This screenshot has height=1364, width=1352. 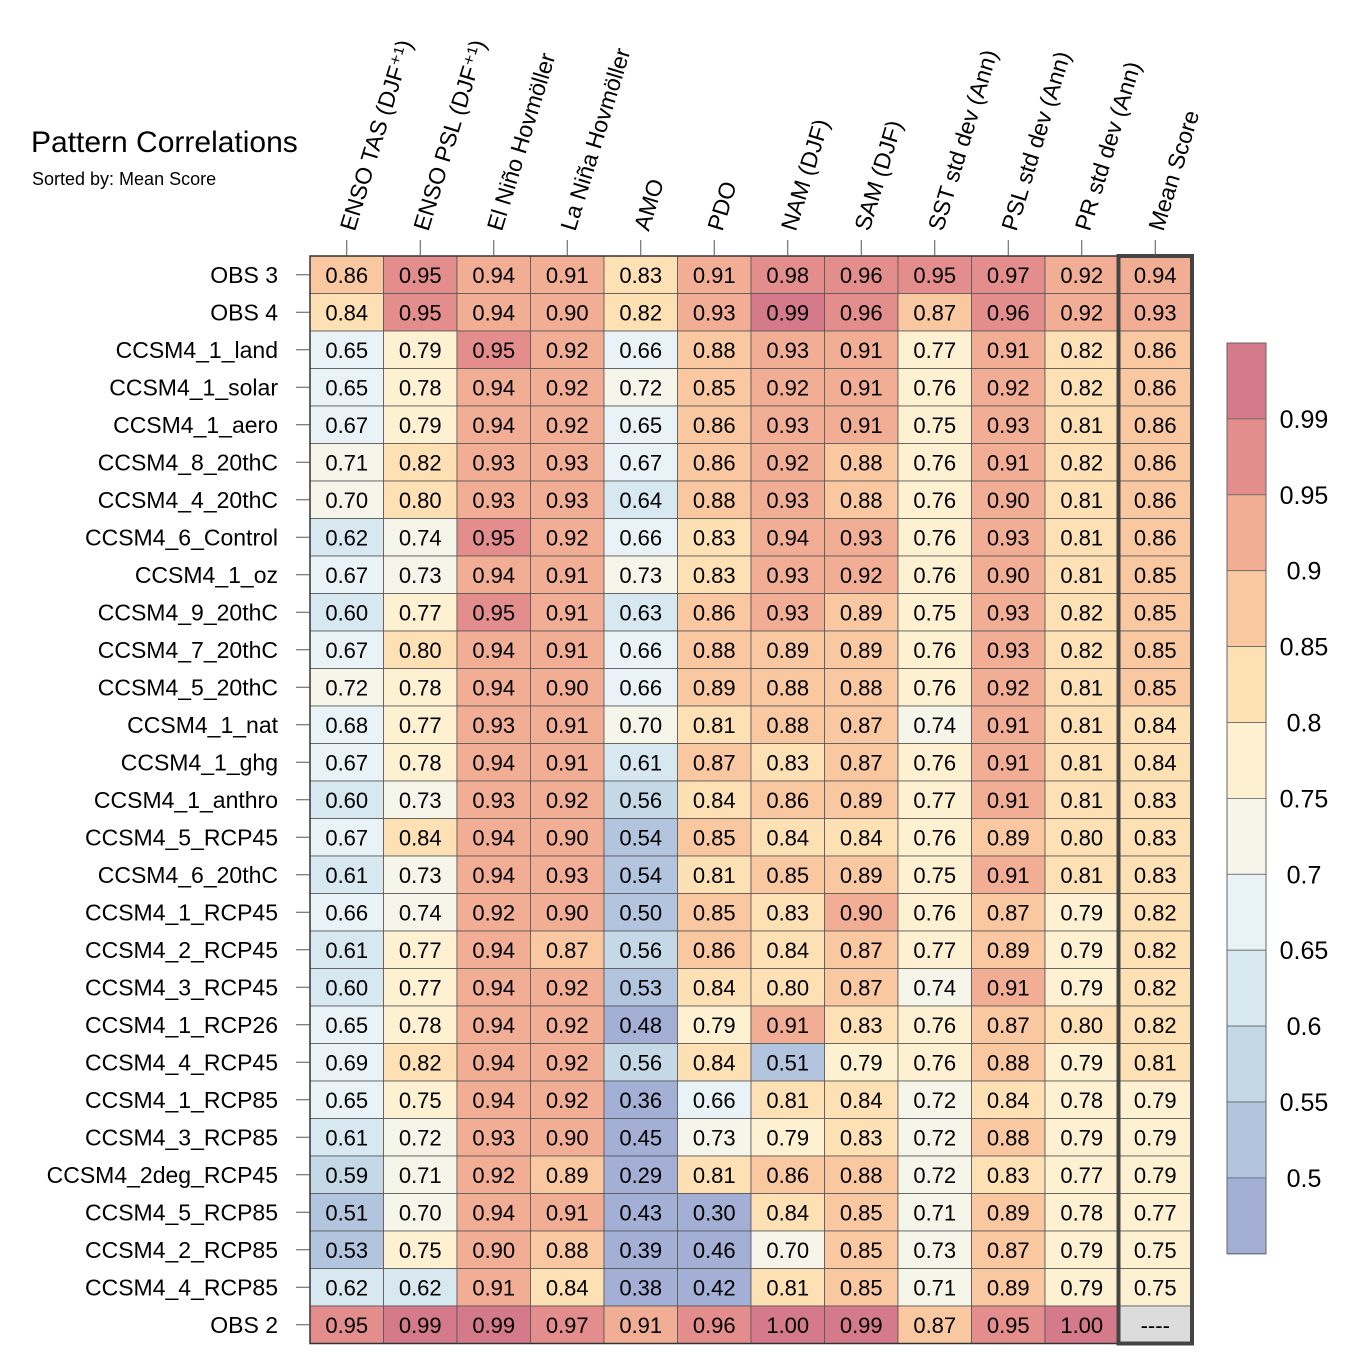 What do you see at coordinates (181, 1212) in the screenshot?
I see `row-label: CCSM4_5_RCP85` at bounding box center [181, 1212].